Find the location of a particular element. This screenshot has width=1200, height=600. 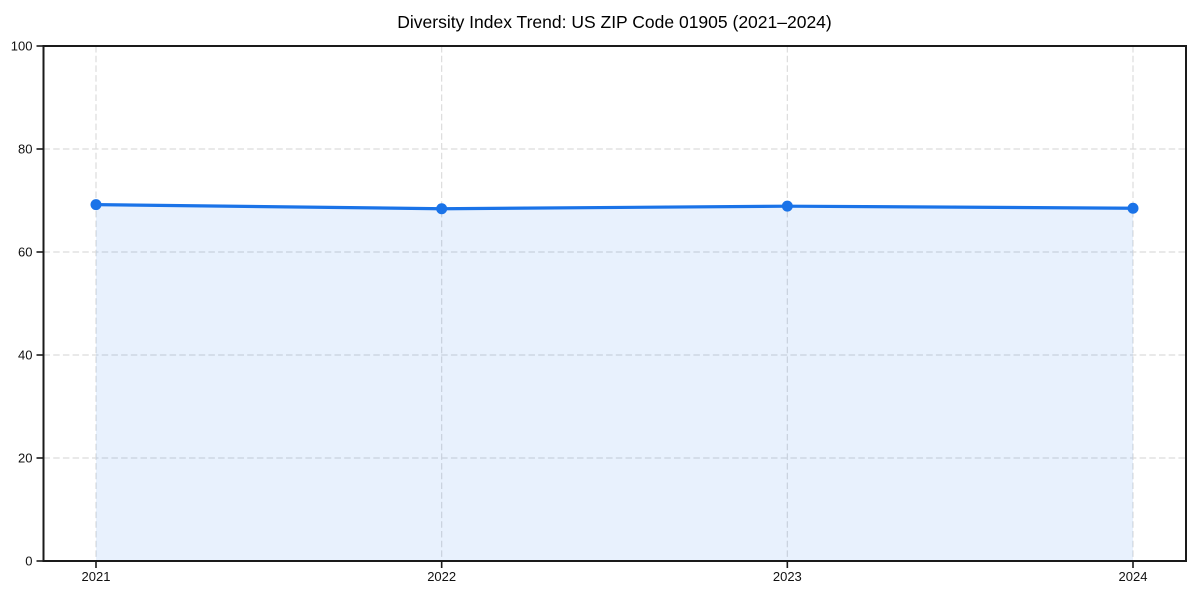

x-tick-label: 2022 is located at coordinates (441, 576).